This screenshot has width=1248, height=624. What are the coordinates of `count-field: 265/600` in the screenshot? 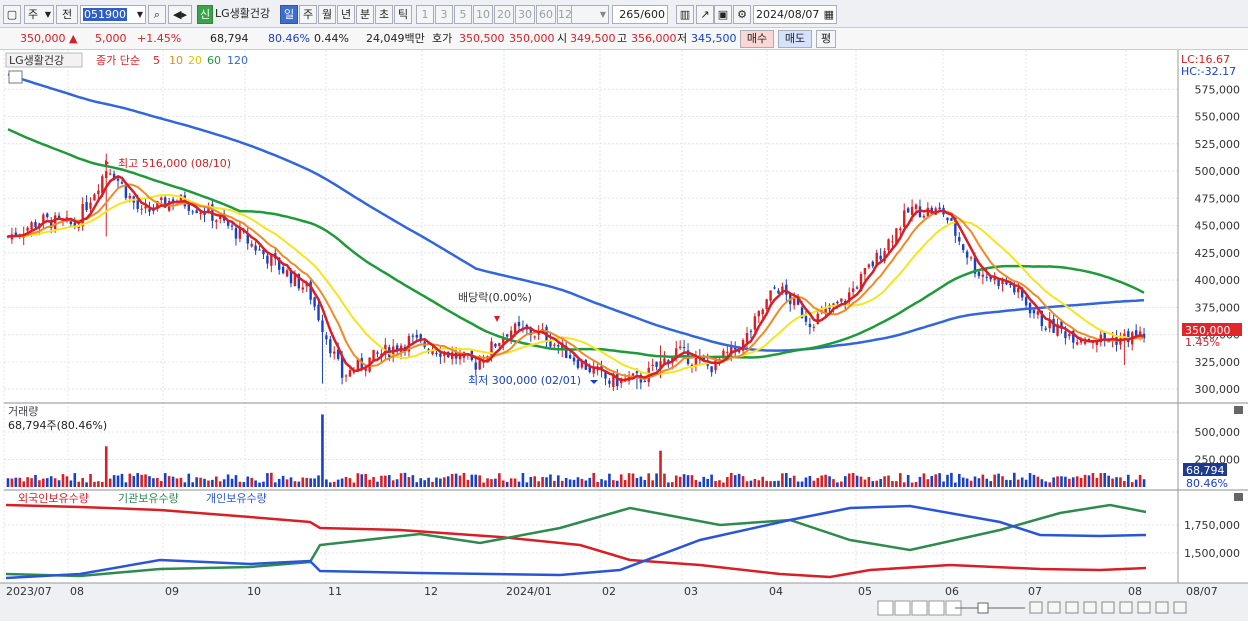 It's located at (640, 14).